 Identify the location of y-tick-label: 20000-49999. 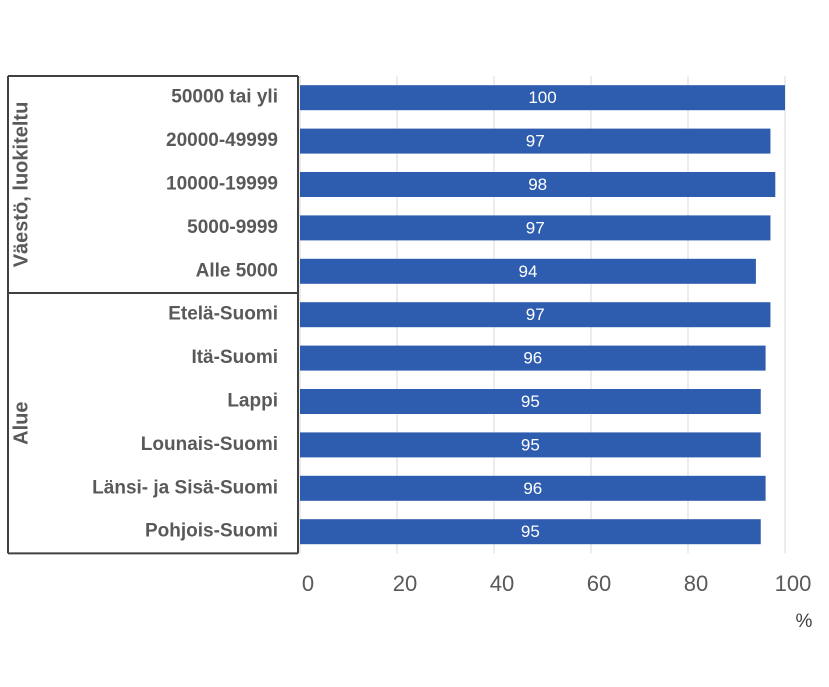
(222, 140).